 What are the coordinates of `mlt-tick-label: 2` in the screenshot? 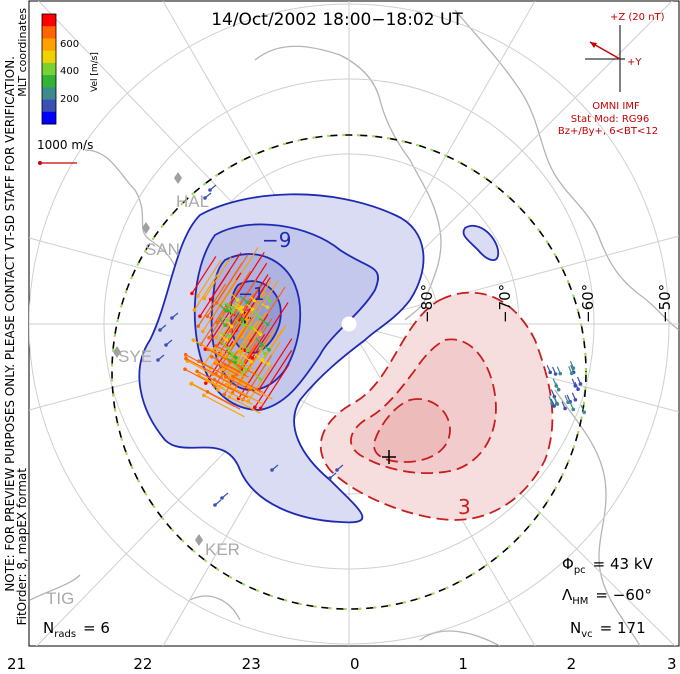 It's located at (572, 664).